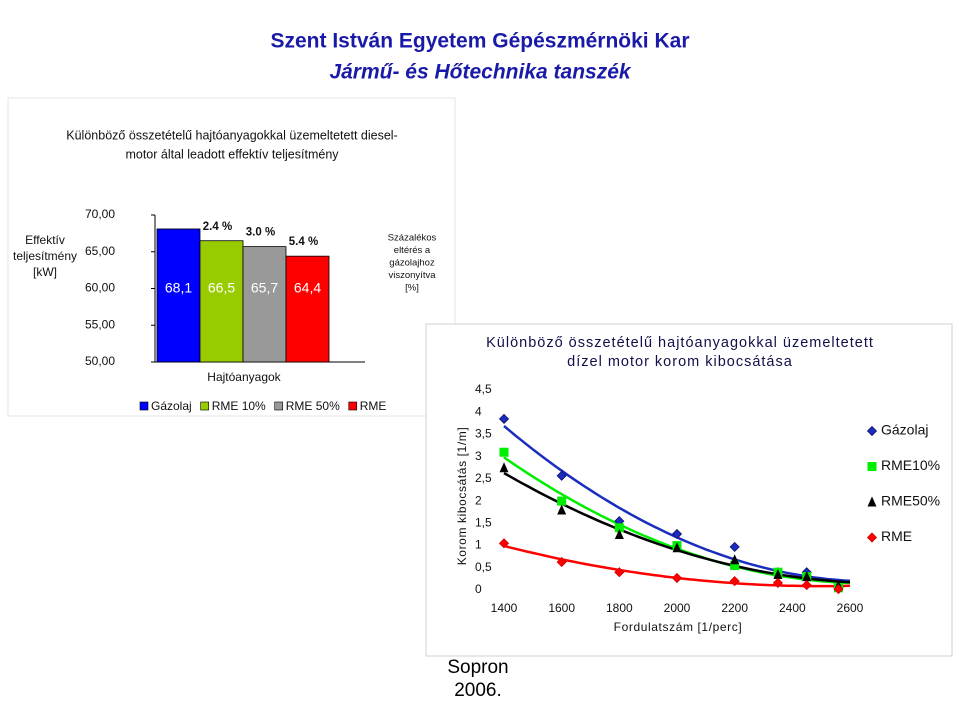 The height and width of the screenshot is (716, 960). Describe the element at coordinates (680, 362) in the screenshot. I see `chart-title: dízel motor korom kibocsátása` at that location.